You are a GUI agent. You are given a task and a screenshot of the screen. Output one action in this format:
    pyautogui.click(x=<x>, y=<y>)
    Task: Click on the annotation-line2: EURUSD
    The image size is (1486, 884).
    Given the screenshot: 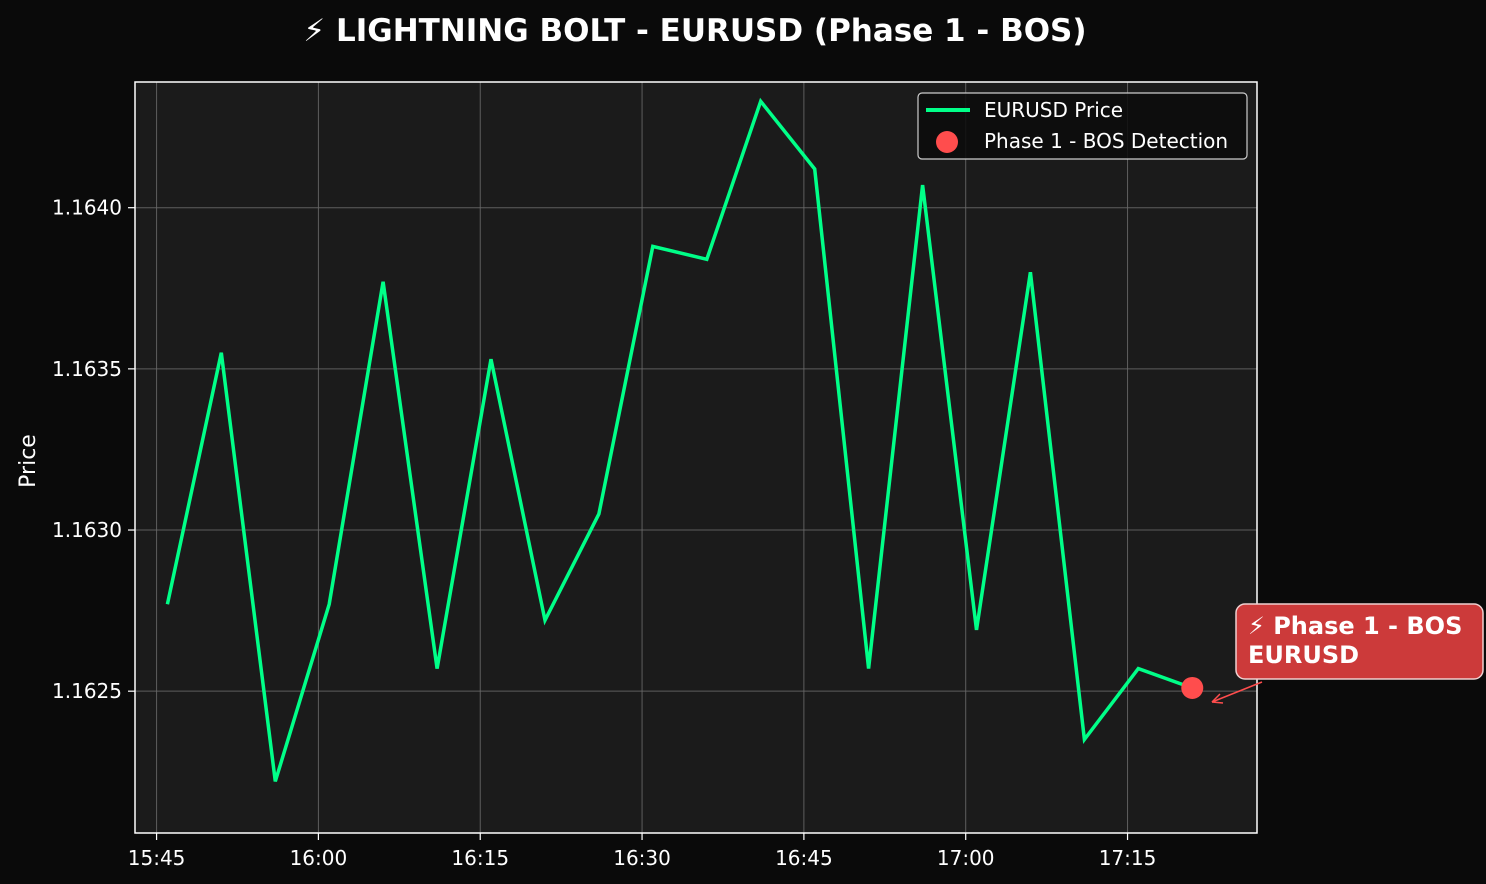 What is the action you would take?
    pyautogui.click(x=1303, y=655)
    